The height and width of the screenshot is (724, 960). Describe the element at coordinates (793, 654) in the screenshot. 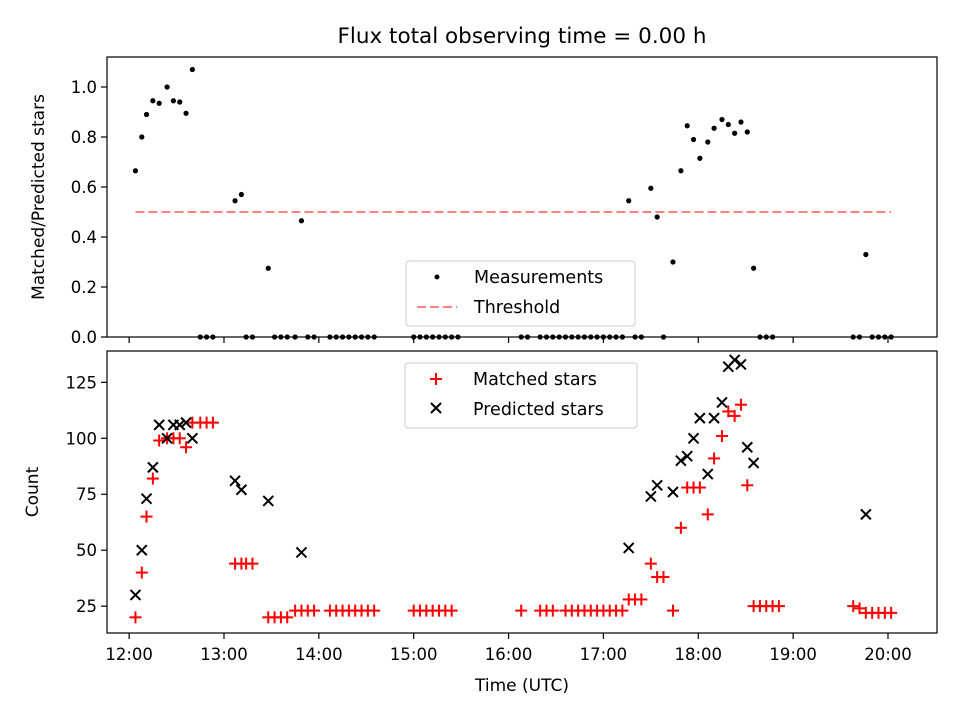

I see `bot-x-tick-label: 19:00` at that location.